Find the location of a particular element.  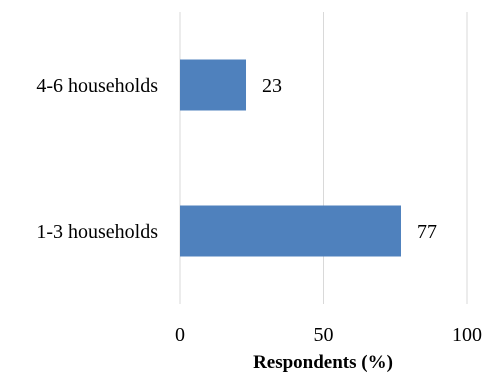

x-tick-label: 0 is located at coordinates (180, 335).